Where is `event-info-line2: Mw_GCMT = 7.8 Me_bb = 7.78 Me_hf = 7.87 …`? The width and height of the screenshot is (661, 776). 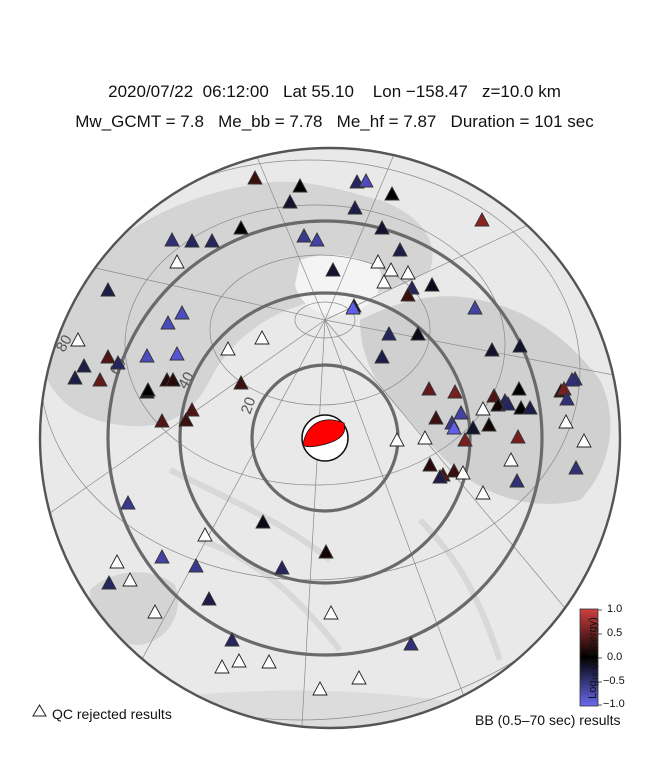
event-info-line2: Mw_GCMT = 7.8 Me_bb = 7.78 Me_hf = 7.87 … is located at coordinates (334, 121).